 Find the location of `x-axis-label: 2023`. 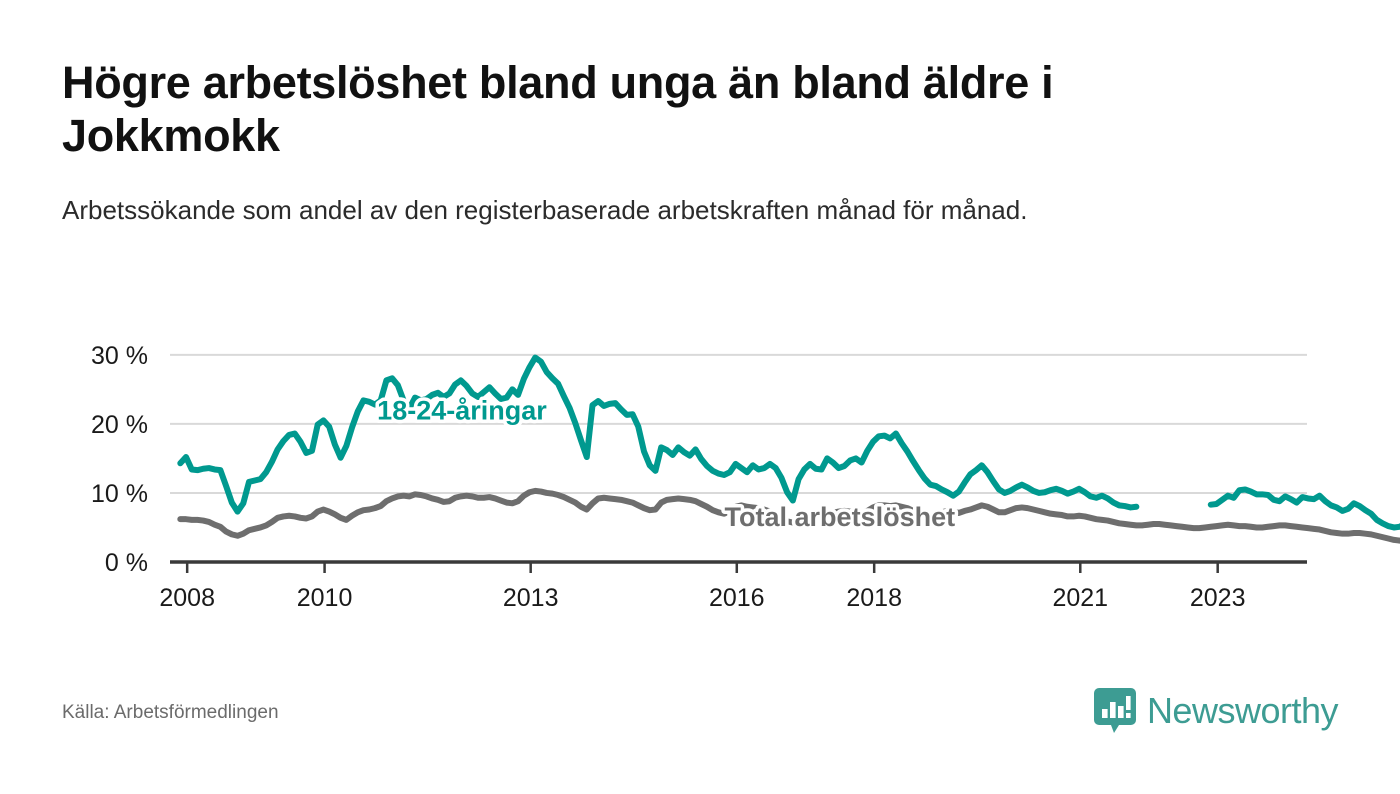

x-axis-label: 2023 is located at coordinates (1218, 598).